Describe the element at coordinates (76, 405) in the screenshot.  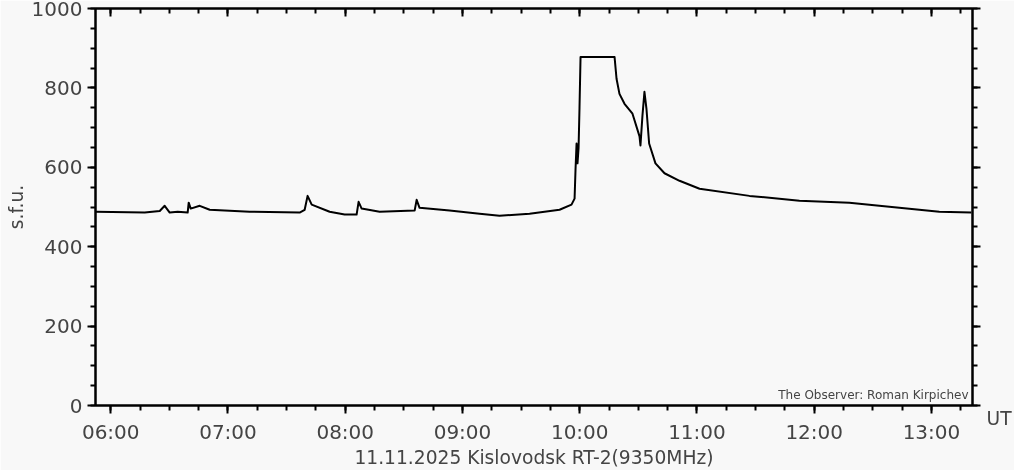
I see `y-tick-label: 0` at that location.